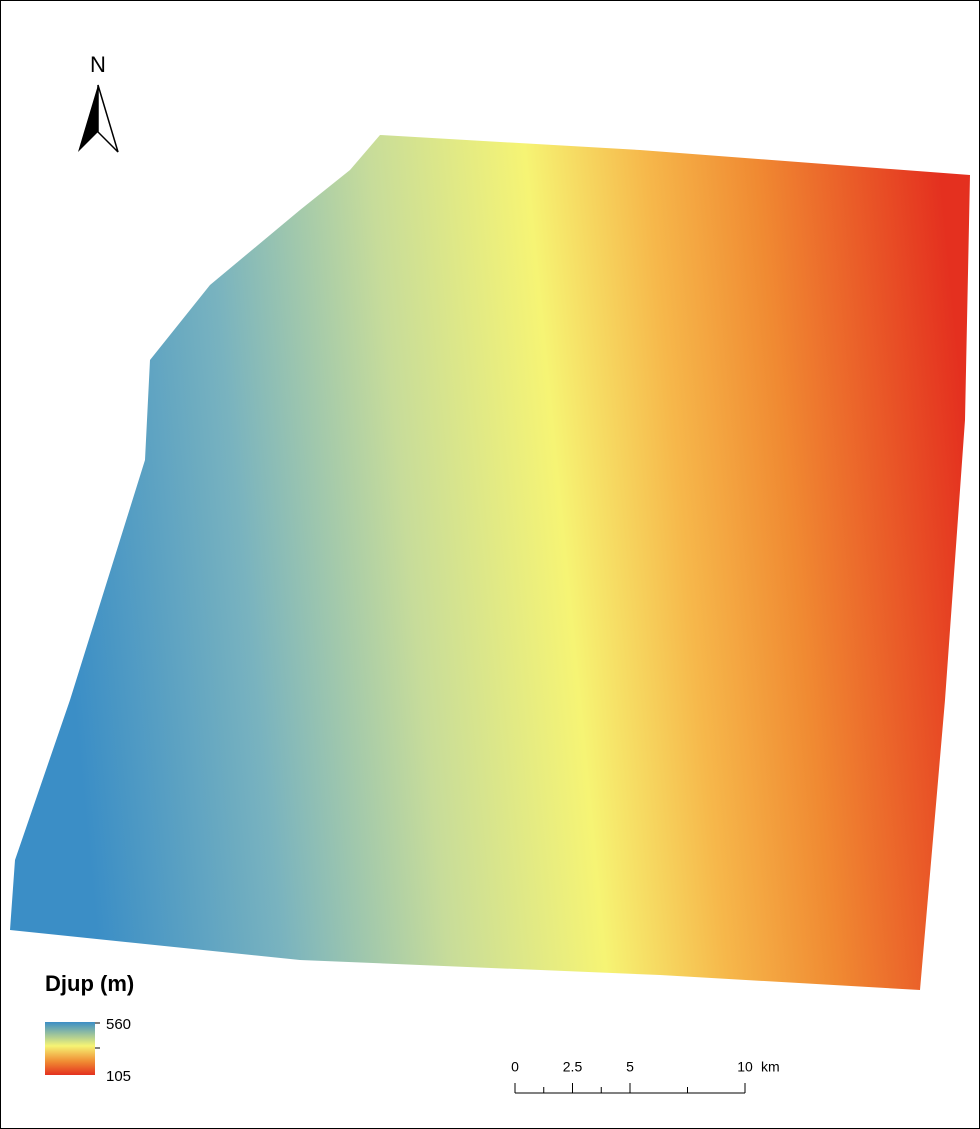  What do you see at coordinates (645, 1076) in the screenshot?
I see `scale-bar: 0 2.5 5 10 km` at bounding box center [645, 1076].